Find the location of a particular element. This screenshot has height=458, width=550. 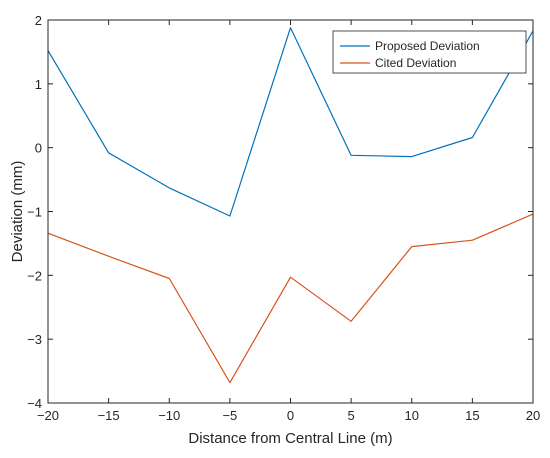

x-tick-label: −5 is located at coordinates (229, 415).